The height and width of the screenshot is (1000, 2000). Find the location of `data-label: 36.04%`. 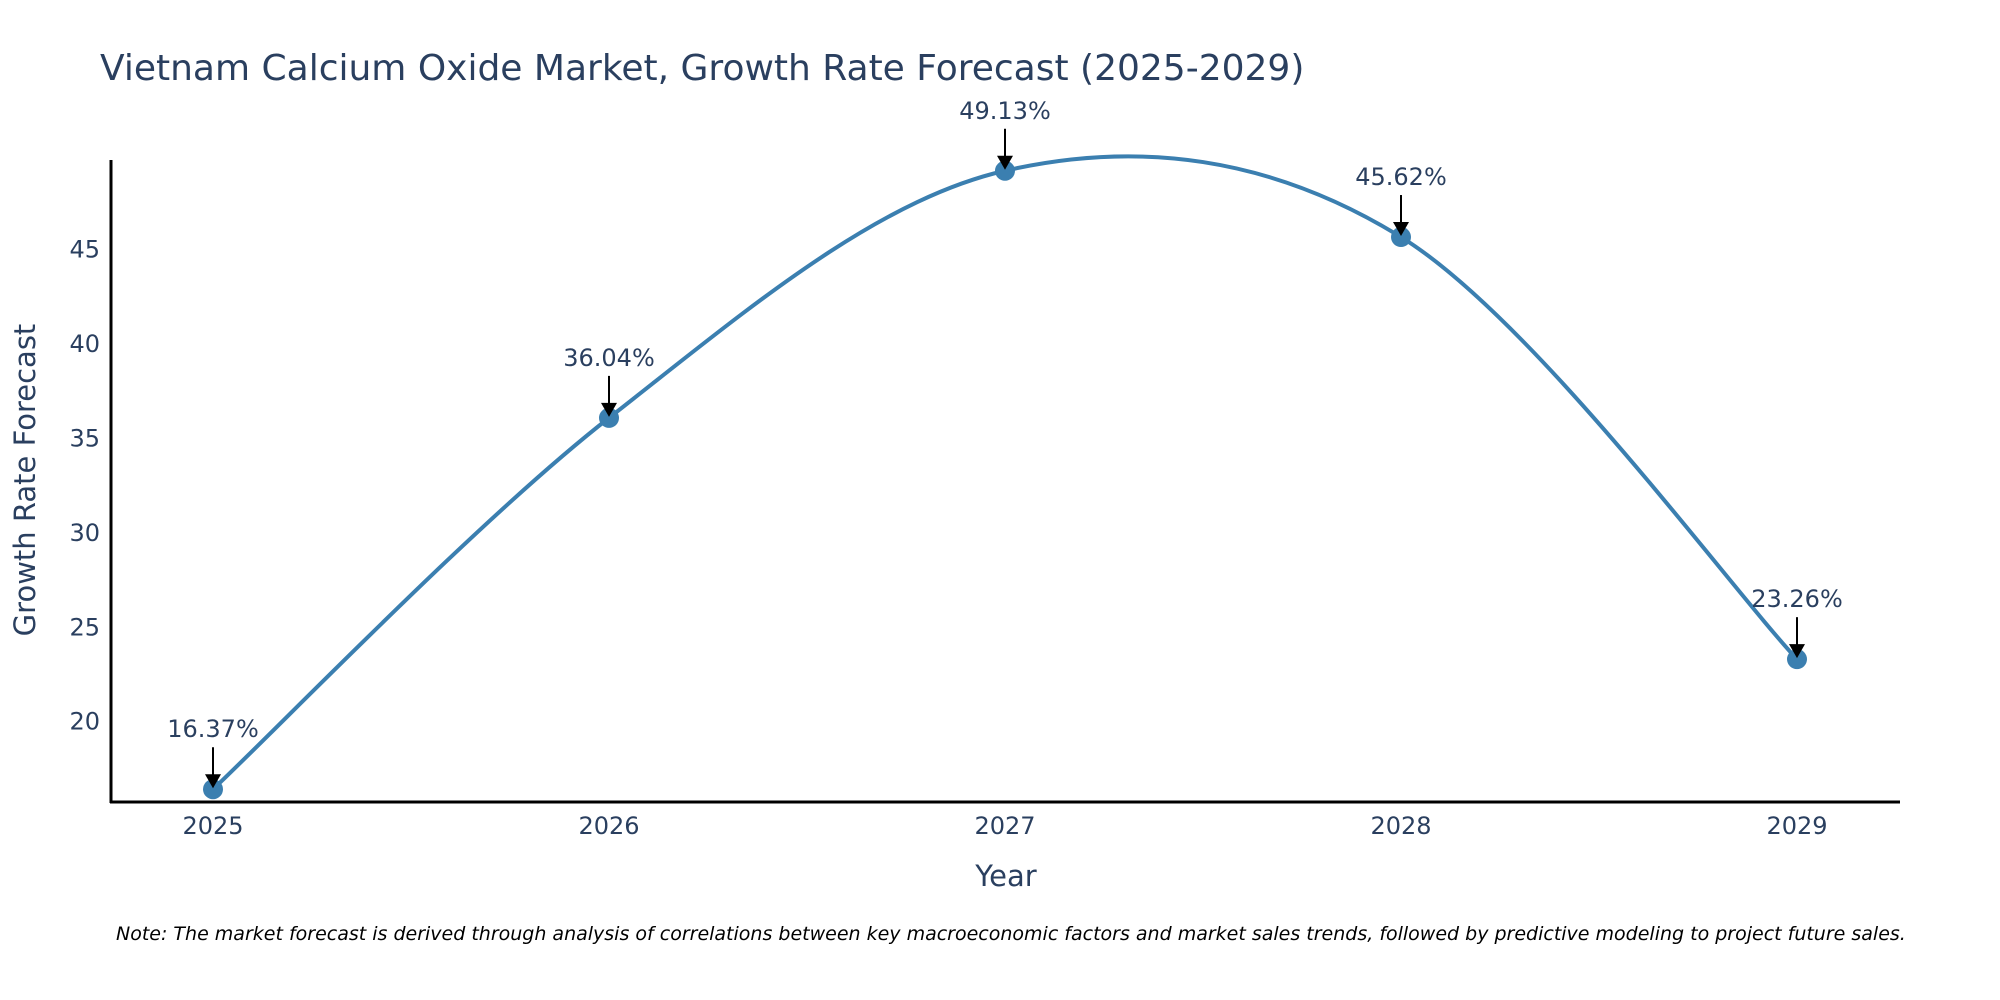

data-label: 36.04% is located at coordinates (609, 358).